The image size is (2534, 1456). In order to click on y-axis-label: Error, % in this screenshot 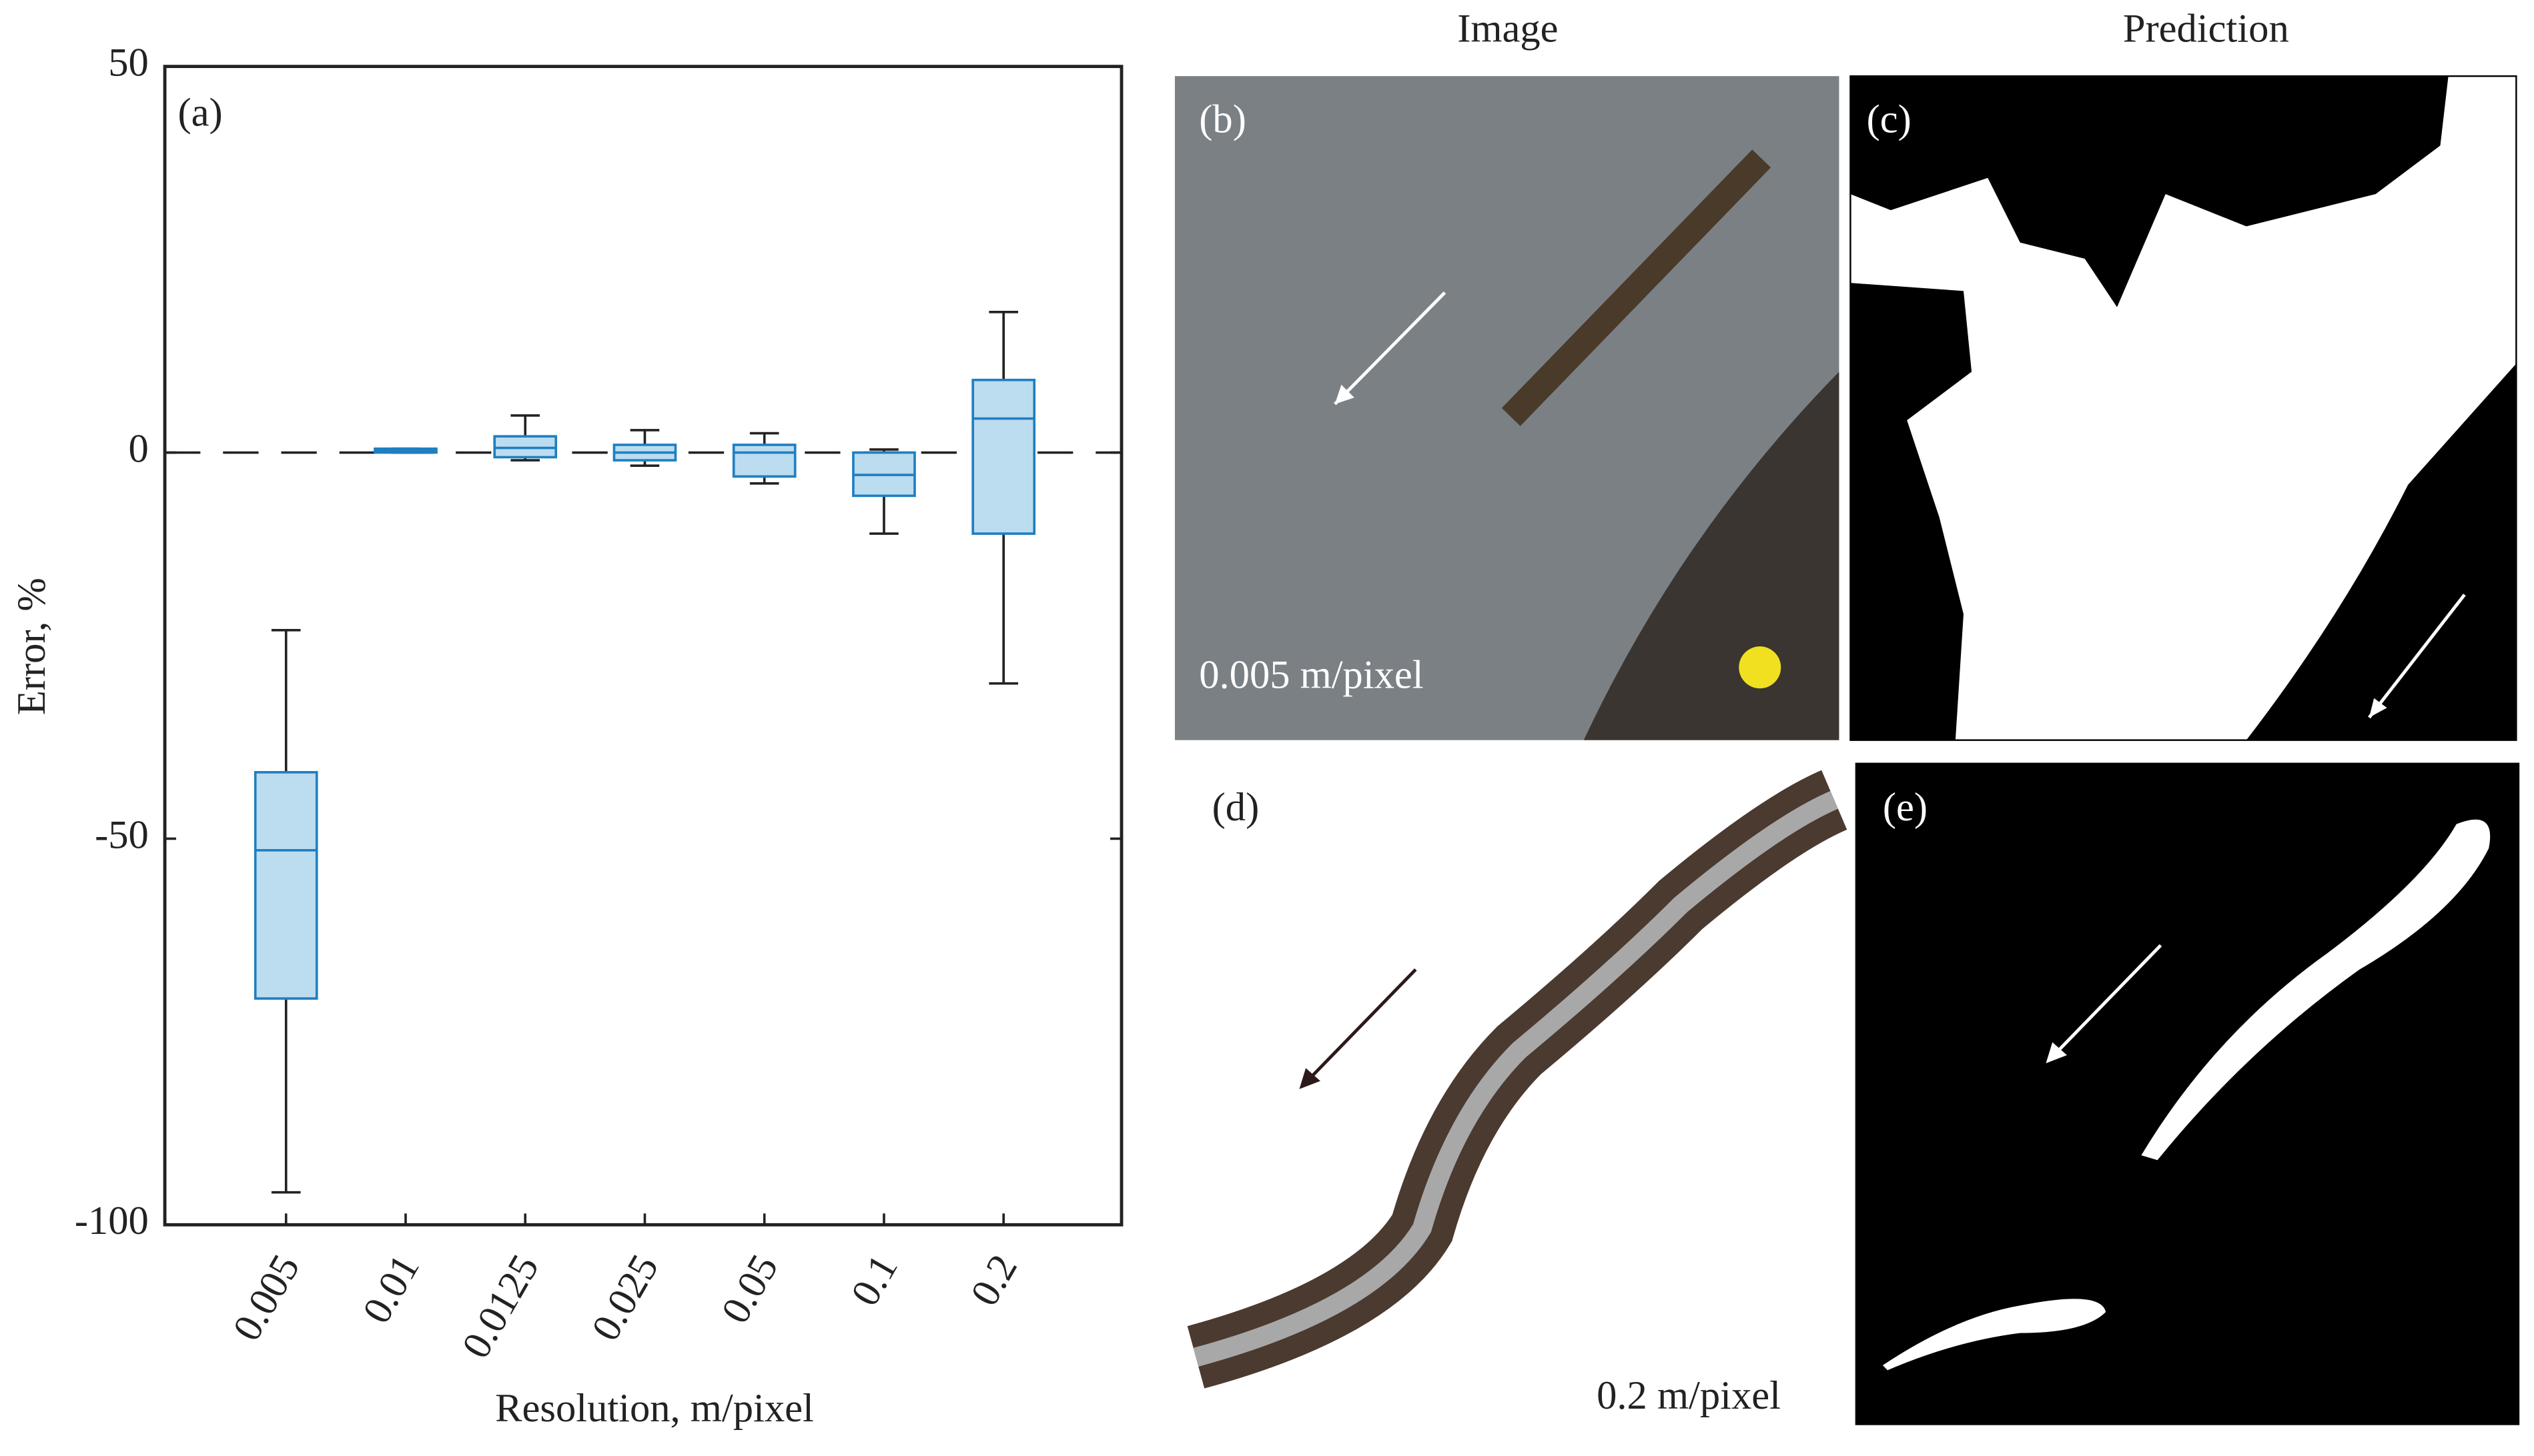, I will do `click(31, 646)`.